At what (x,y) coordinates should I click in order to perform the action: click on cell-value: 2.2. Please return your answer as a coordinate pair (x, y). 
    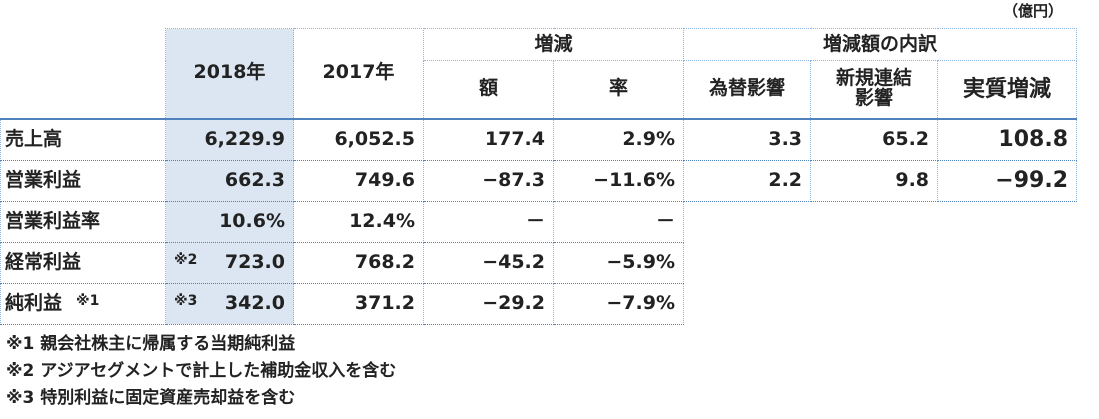
    Looking at the image, I should click on (785, 179).